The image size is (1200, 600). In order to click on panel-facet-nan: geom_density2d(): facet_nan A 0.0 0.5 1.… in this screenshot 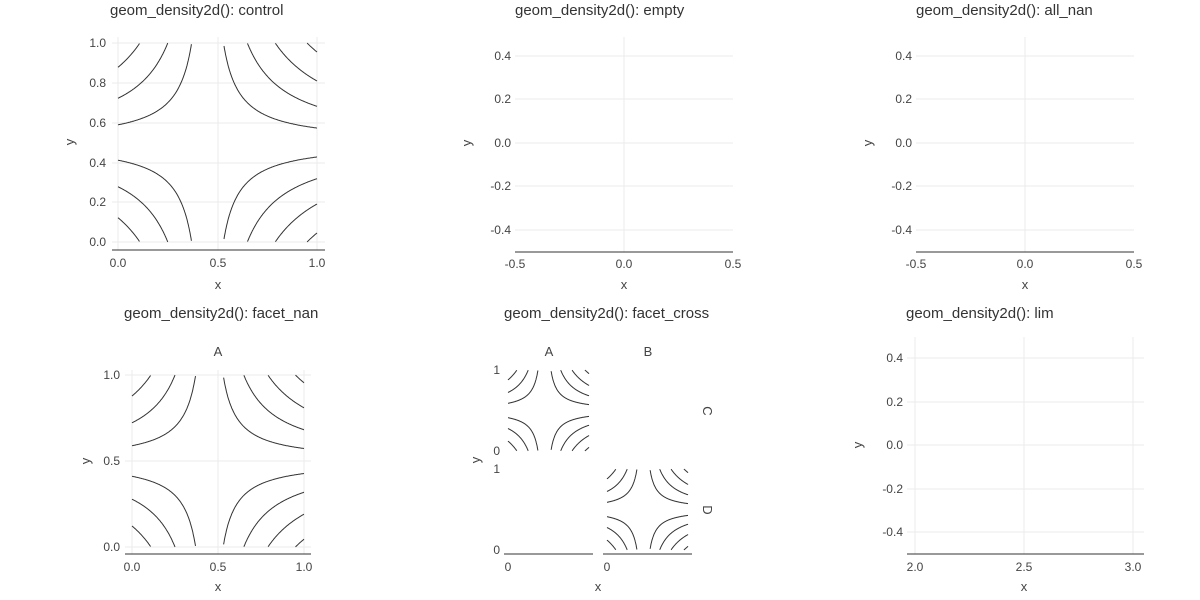, I will do `click(198, 449)`.